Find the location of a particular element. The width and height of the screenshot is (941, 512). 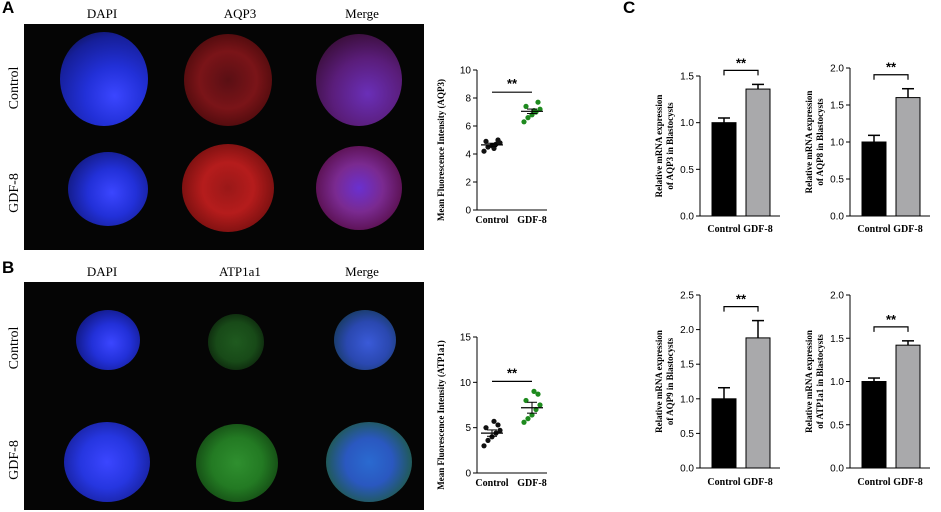

col-label-dapi-b: DAPI is located at coordinates (102, 271).